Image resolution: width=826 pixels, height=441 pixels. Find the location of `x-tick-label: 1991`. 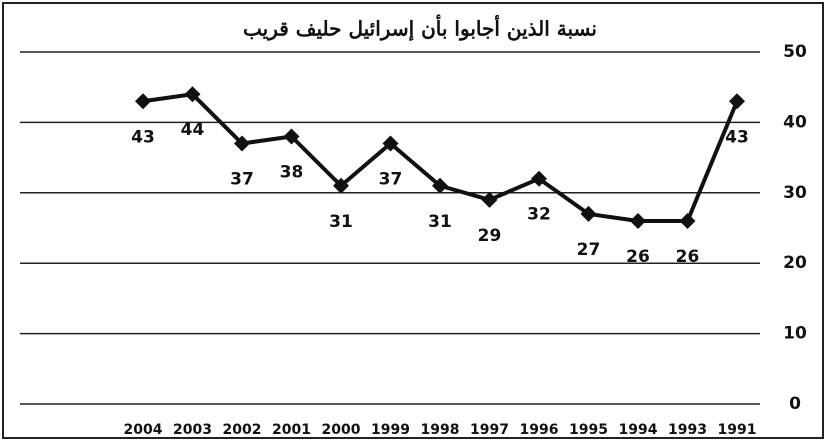

x-tick-label: 1991 is located at coordinates (737, 430).